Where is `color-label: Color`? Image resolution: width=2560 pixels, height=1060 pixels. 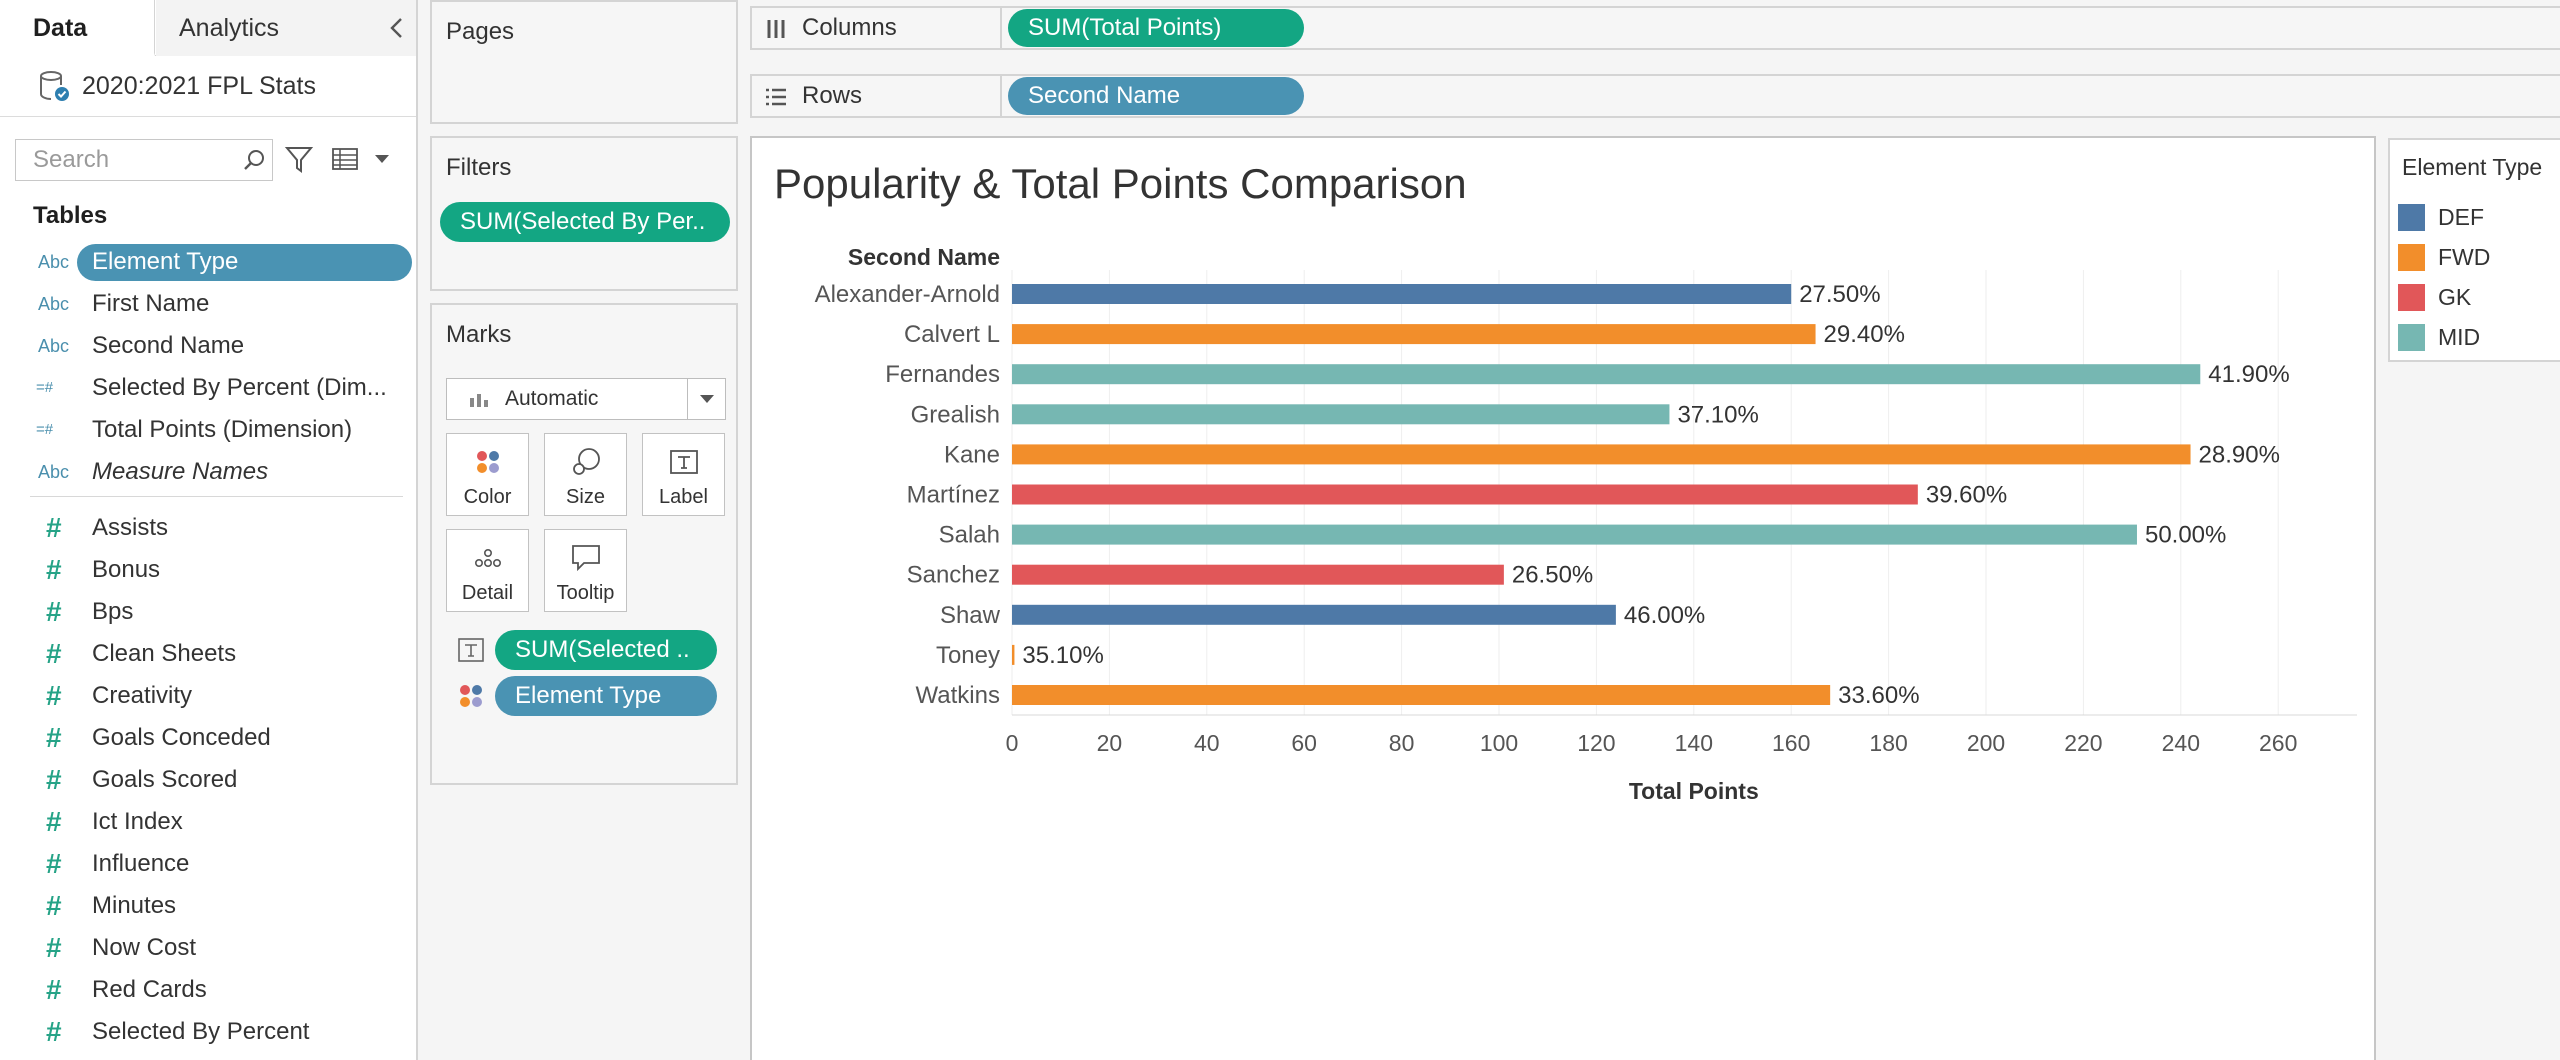
color-label: Color is located at coordinates (487, 497).